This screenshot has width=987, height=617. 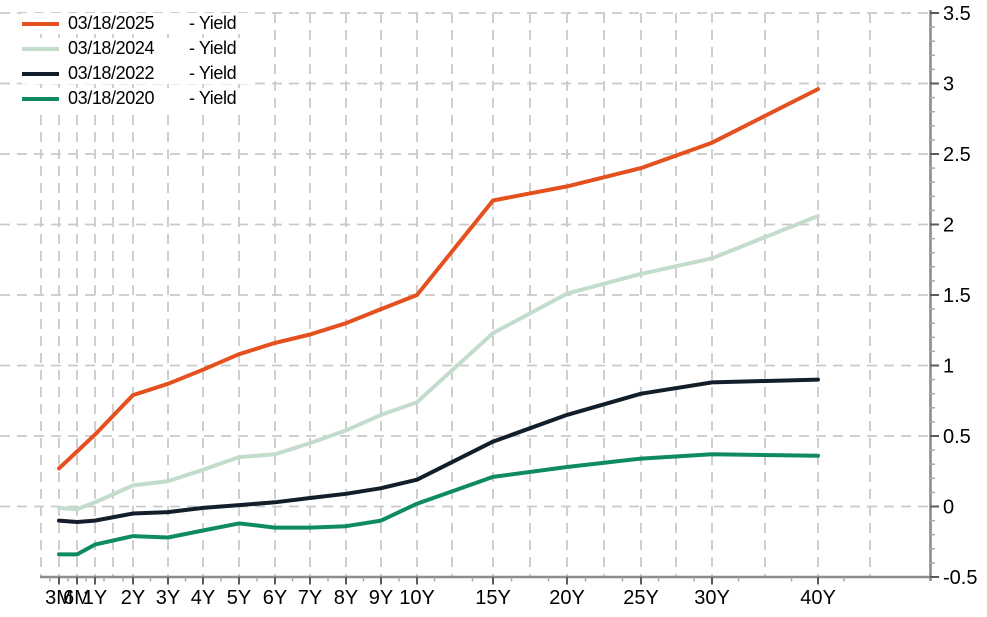 I want to click on x-axis-label: 7Y, so click(x=310, y=598).